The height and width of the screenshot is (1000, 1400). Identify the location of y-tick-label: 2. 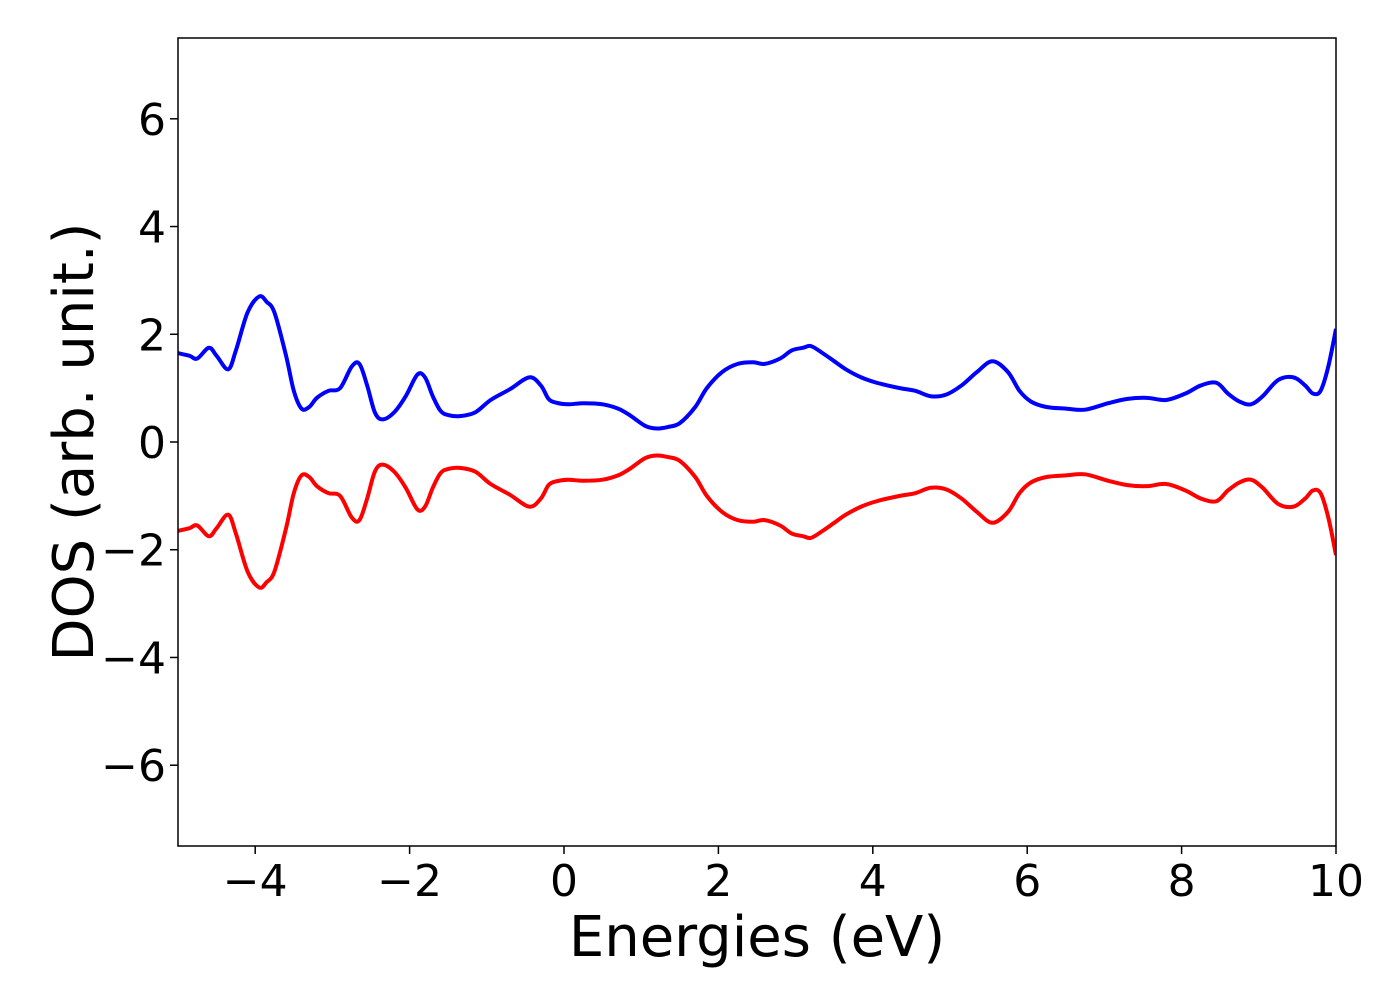
(152, 335).